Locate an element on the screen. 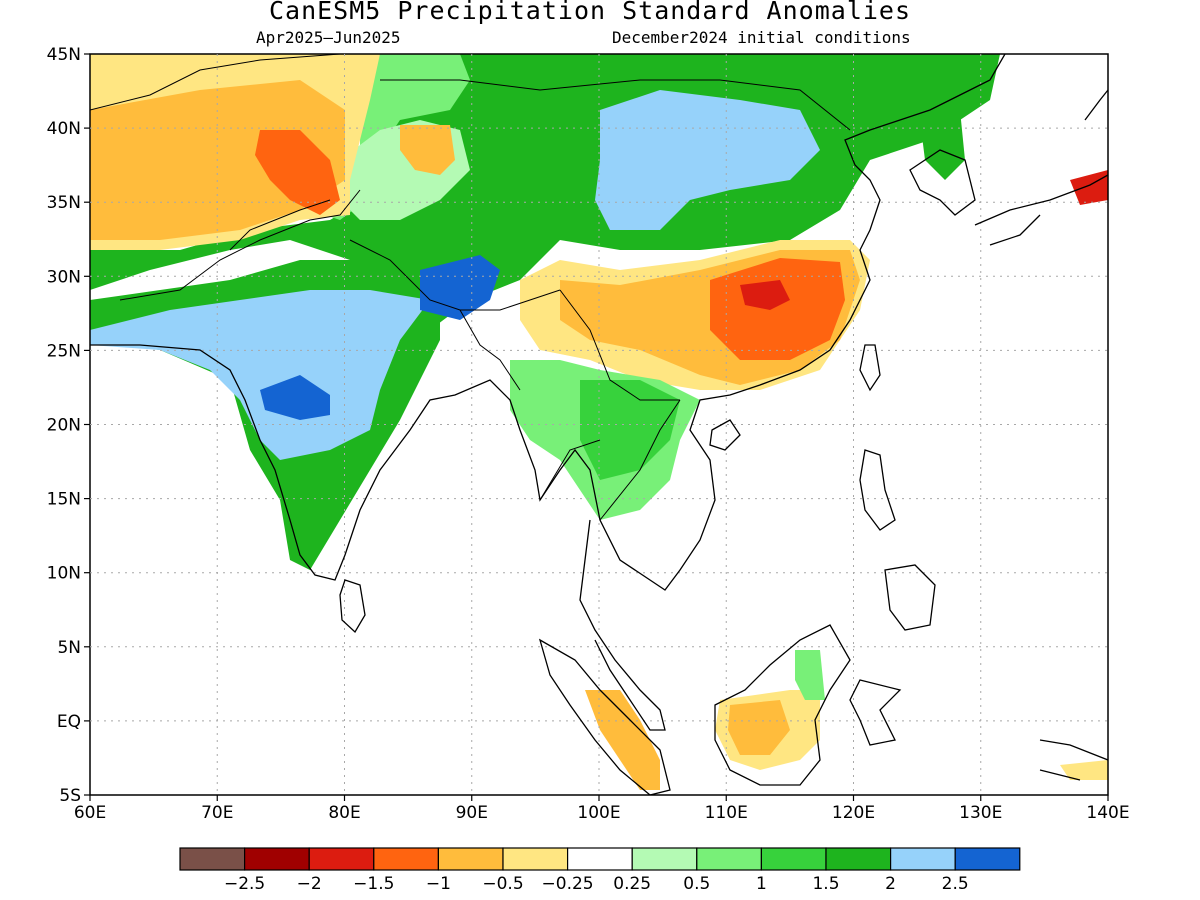 This screenshot has height=900, width=1200. legend-label: 1.5 is located at coordinates (825, 884).